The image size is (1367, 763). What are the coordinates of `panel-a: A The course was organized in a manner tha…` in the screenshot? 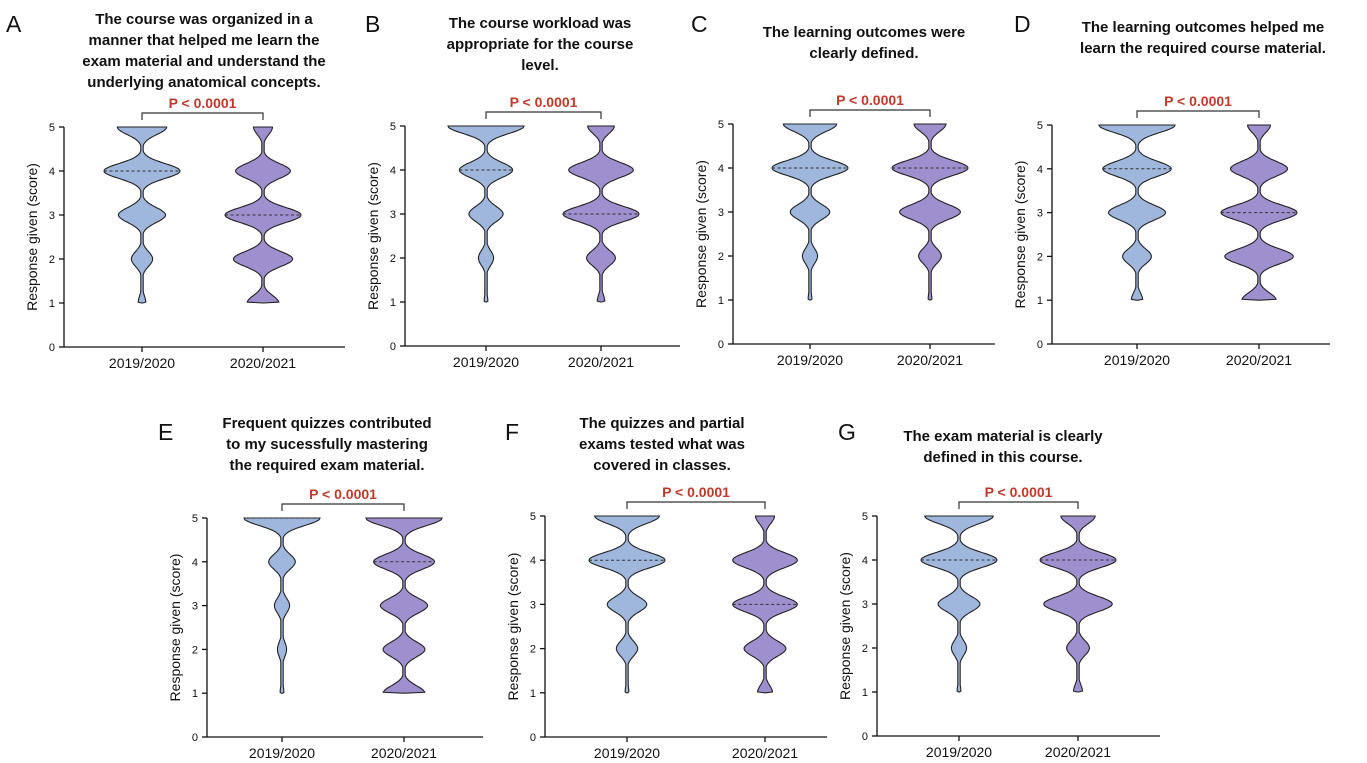 It's located at (175, 191).